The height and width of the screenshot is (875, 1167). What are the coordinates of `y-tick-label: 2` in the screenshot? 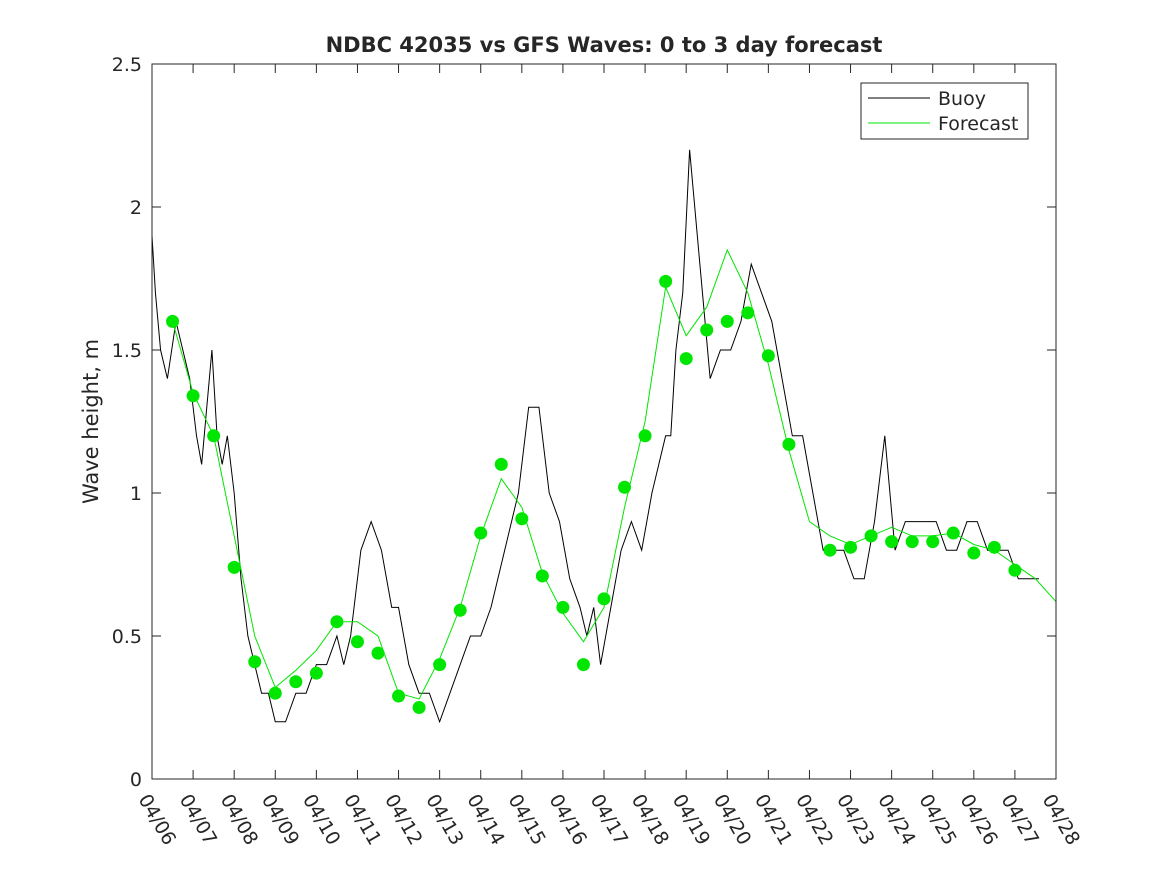 It's located at (136, 208).